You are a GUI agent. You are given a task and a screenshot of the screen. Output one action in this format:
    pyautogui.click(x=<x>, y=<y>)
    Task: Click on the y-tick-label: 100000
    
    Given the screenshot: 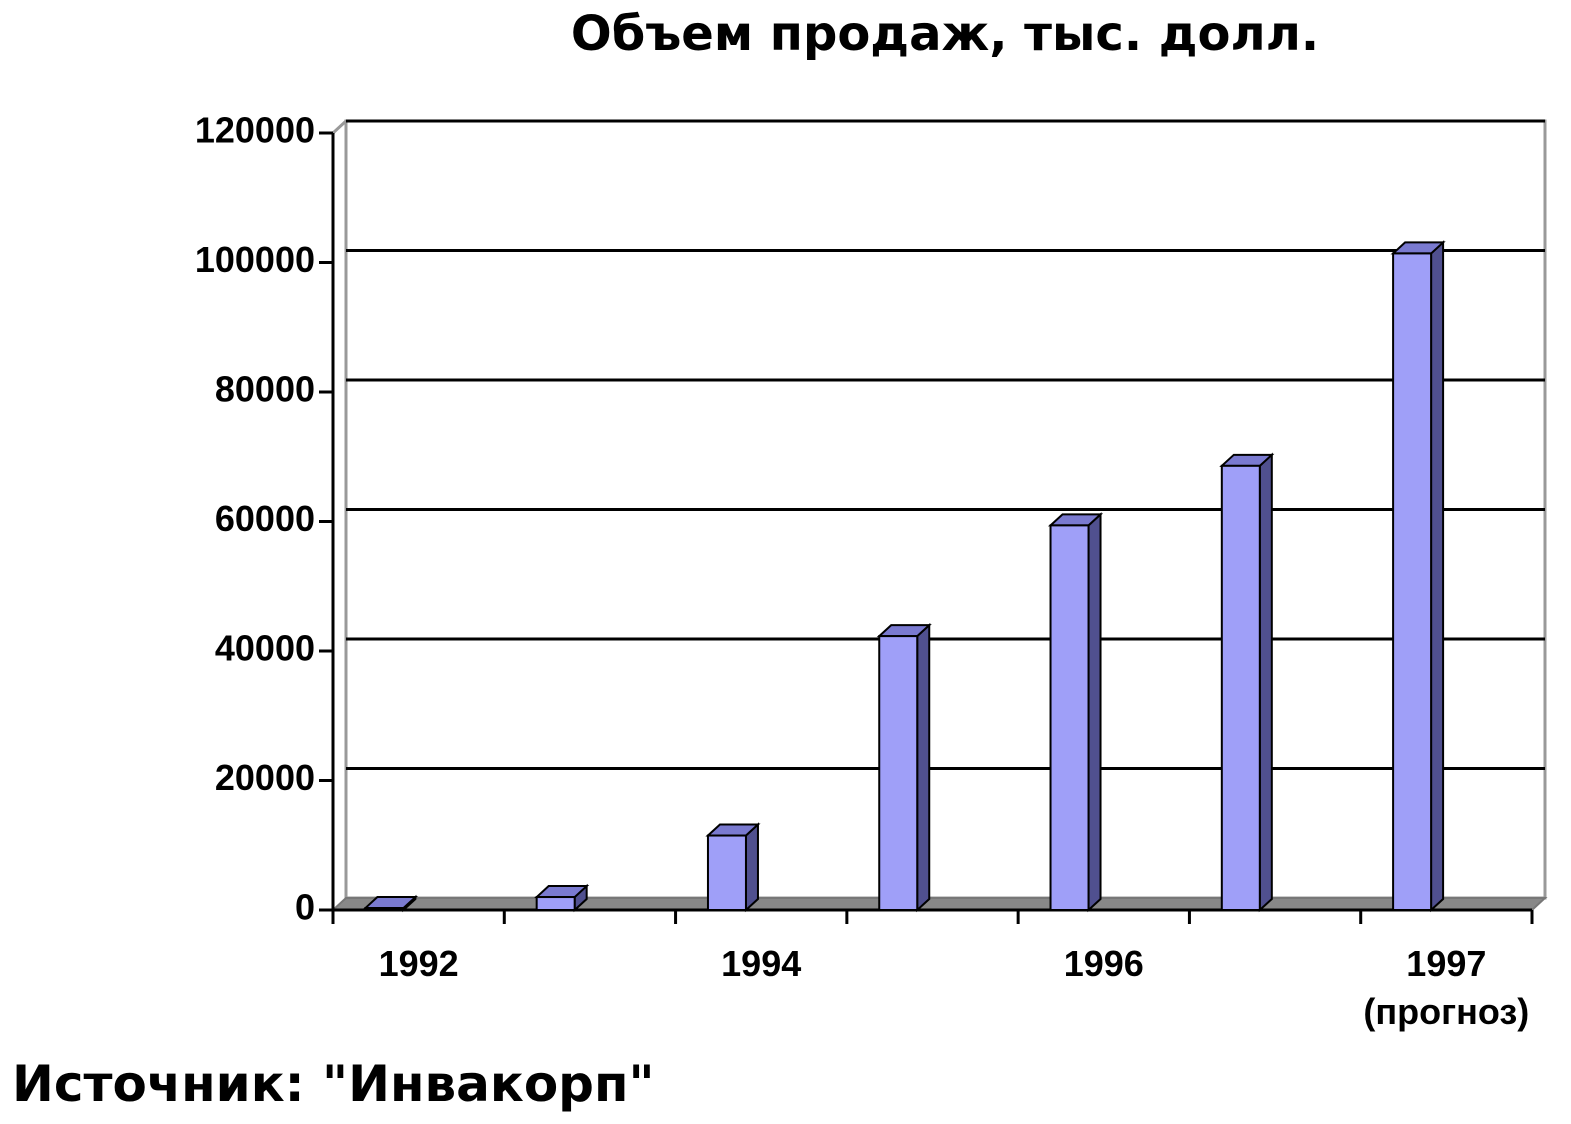 What is the action you would take?
    pyautogui.click(x=255, y=259)
    